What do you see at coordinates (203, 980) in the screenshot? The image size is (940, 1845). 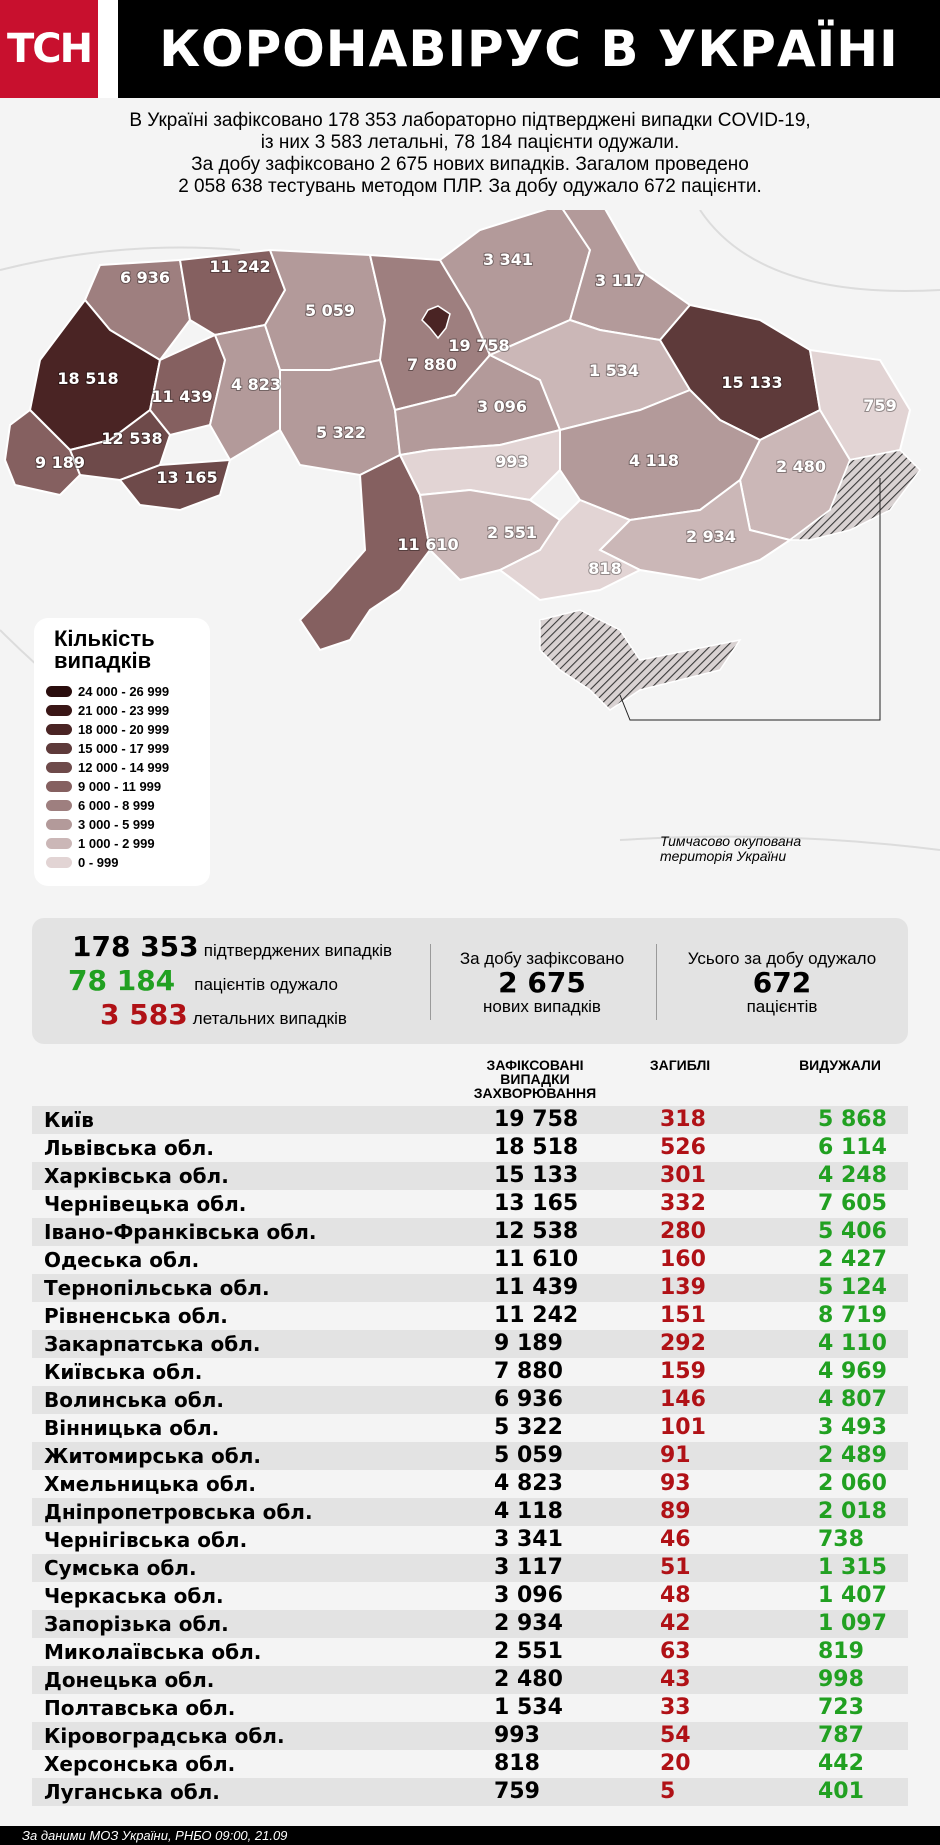 I see `summary-recovered: 78 184 пацієнтів одужало` at bounding box center [203, 980].